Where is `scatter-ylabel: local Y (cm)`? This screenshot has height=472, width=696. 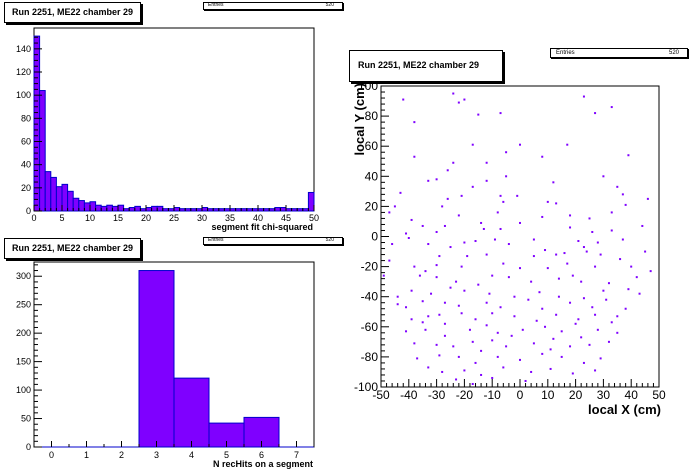
scatter-ylabel: local Y (cm) is located at coordinates (359, 119).